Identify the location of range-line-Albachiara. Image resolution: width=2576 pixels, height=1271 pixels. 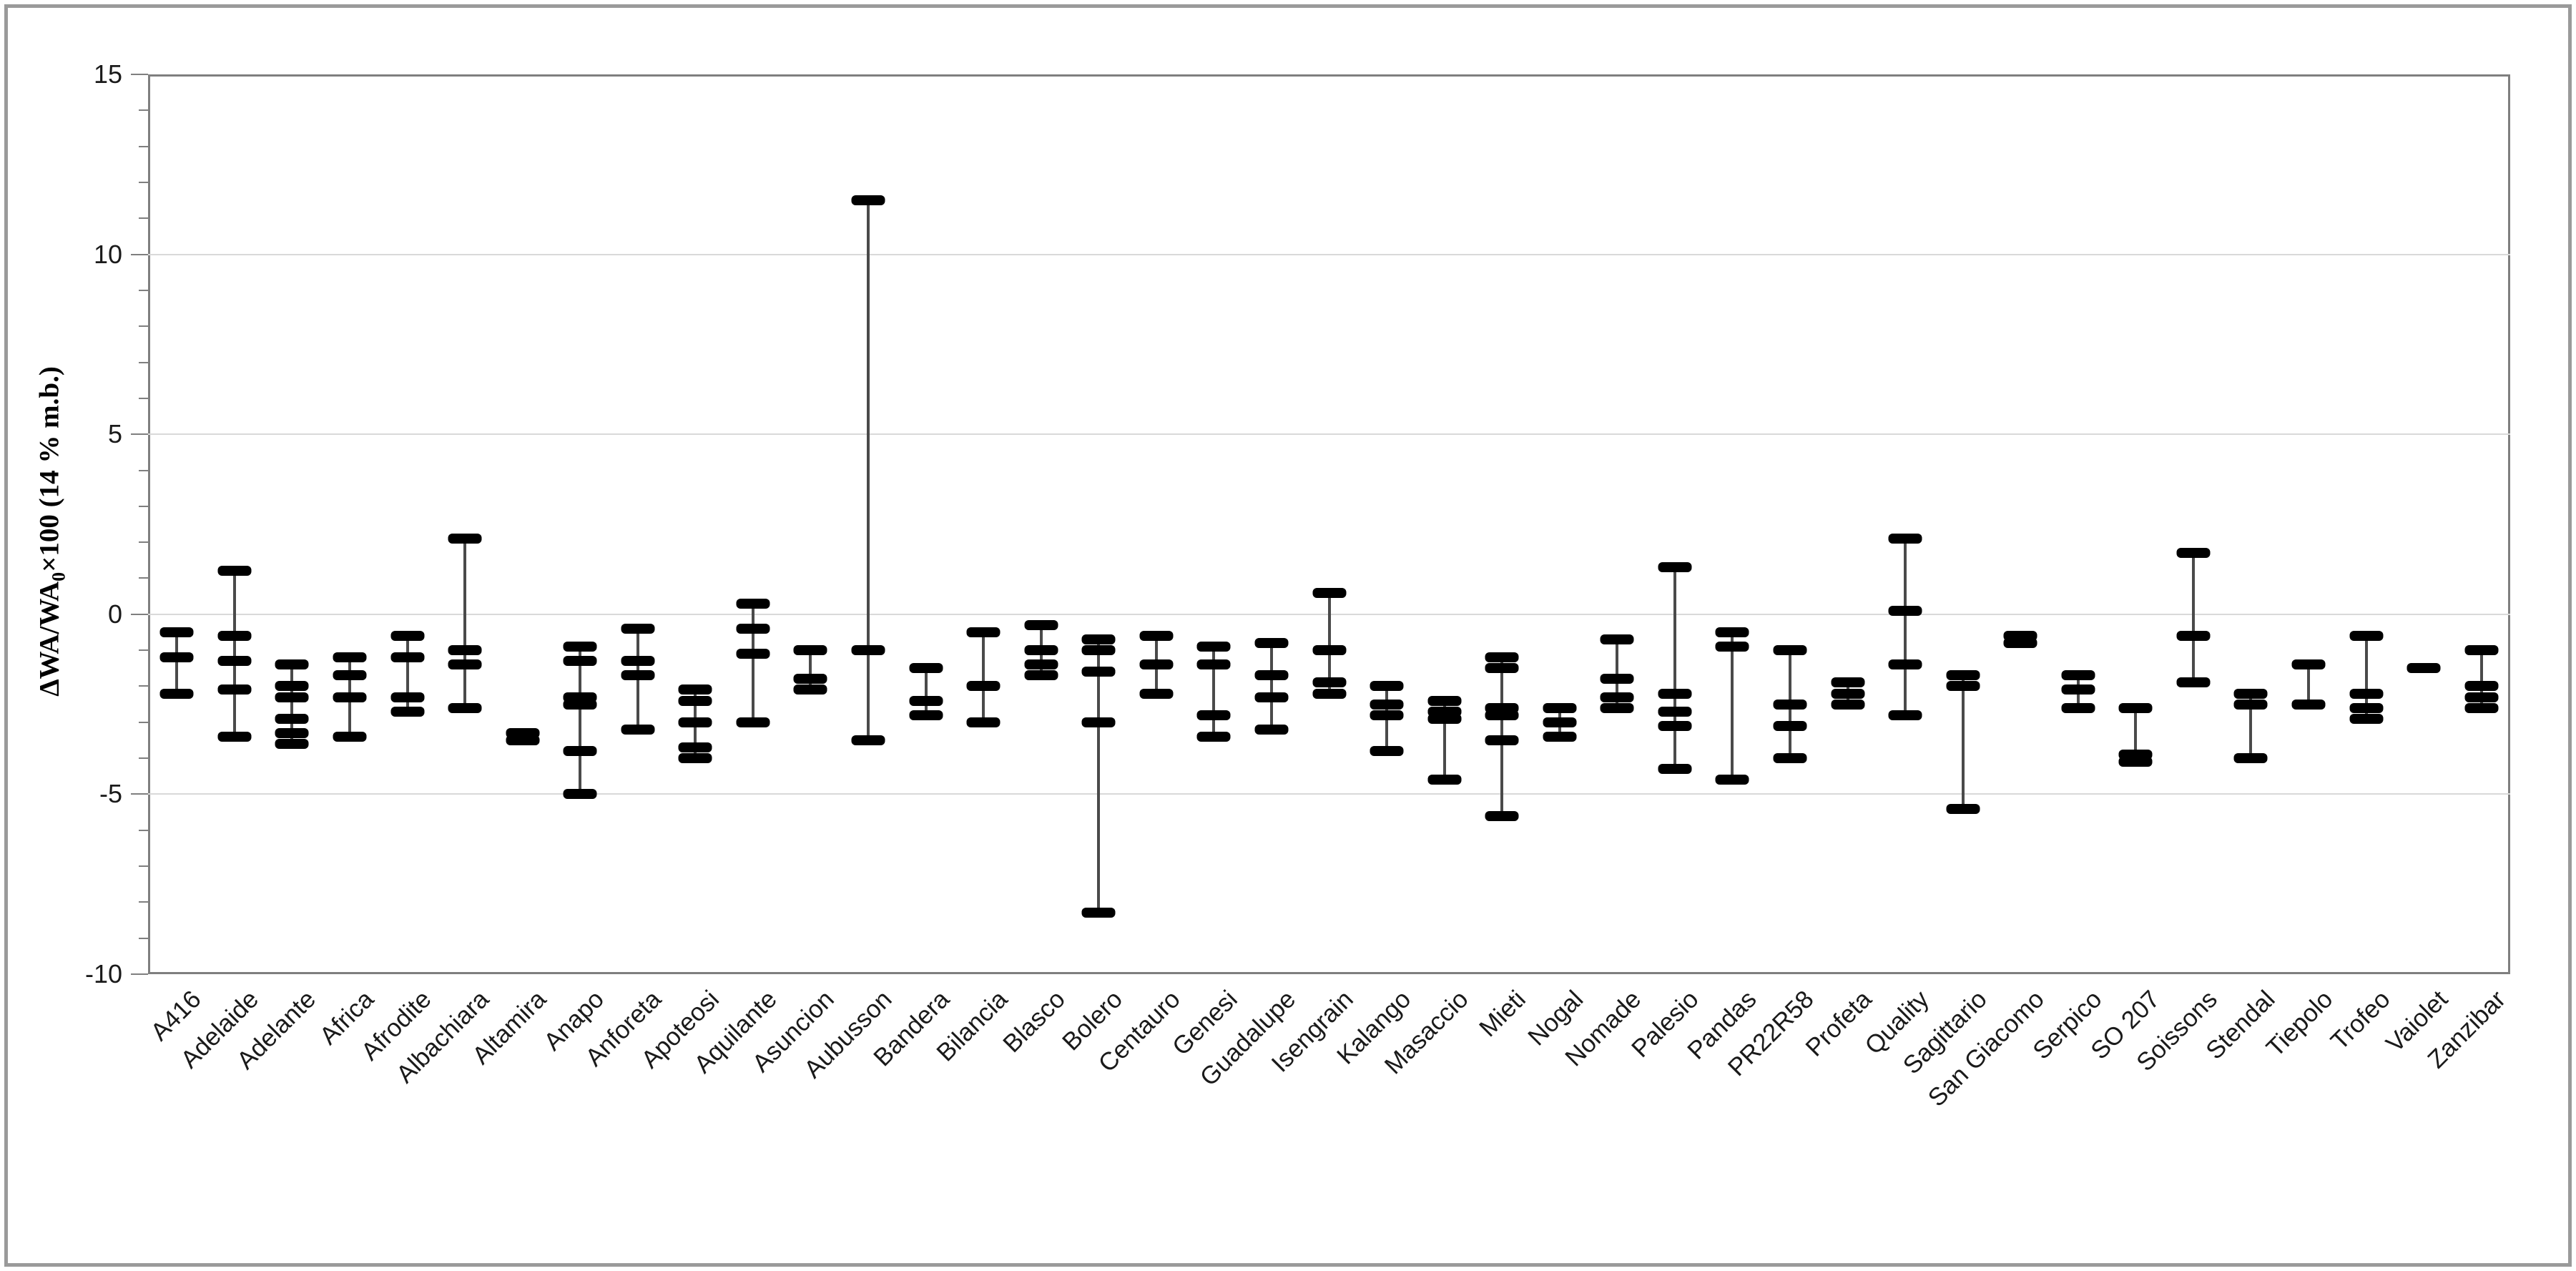
(465, 623).